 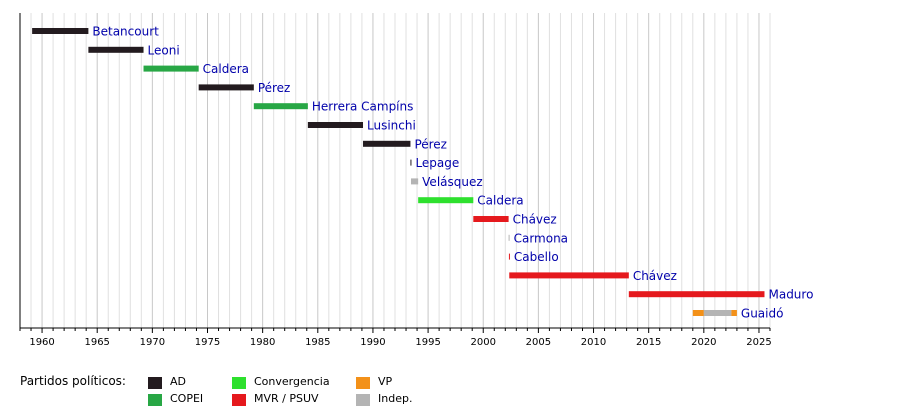 What do you see at coordinates (187, 398) in the screenshot?
I see `legend-label-copei: COPEI` at bounding box center [187, 398].